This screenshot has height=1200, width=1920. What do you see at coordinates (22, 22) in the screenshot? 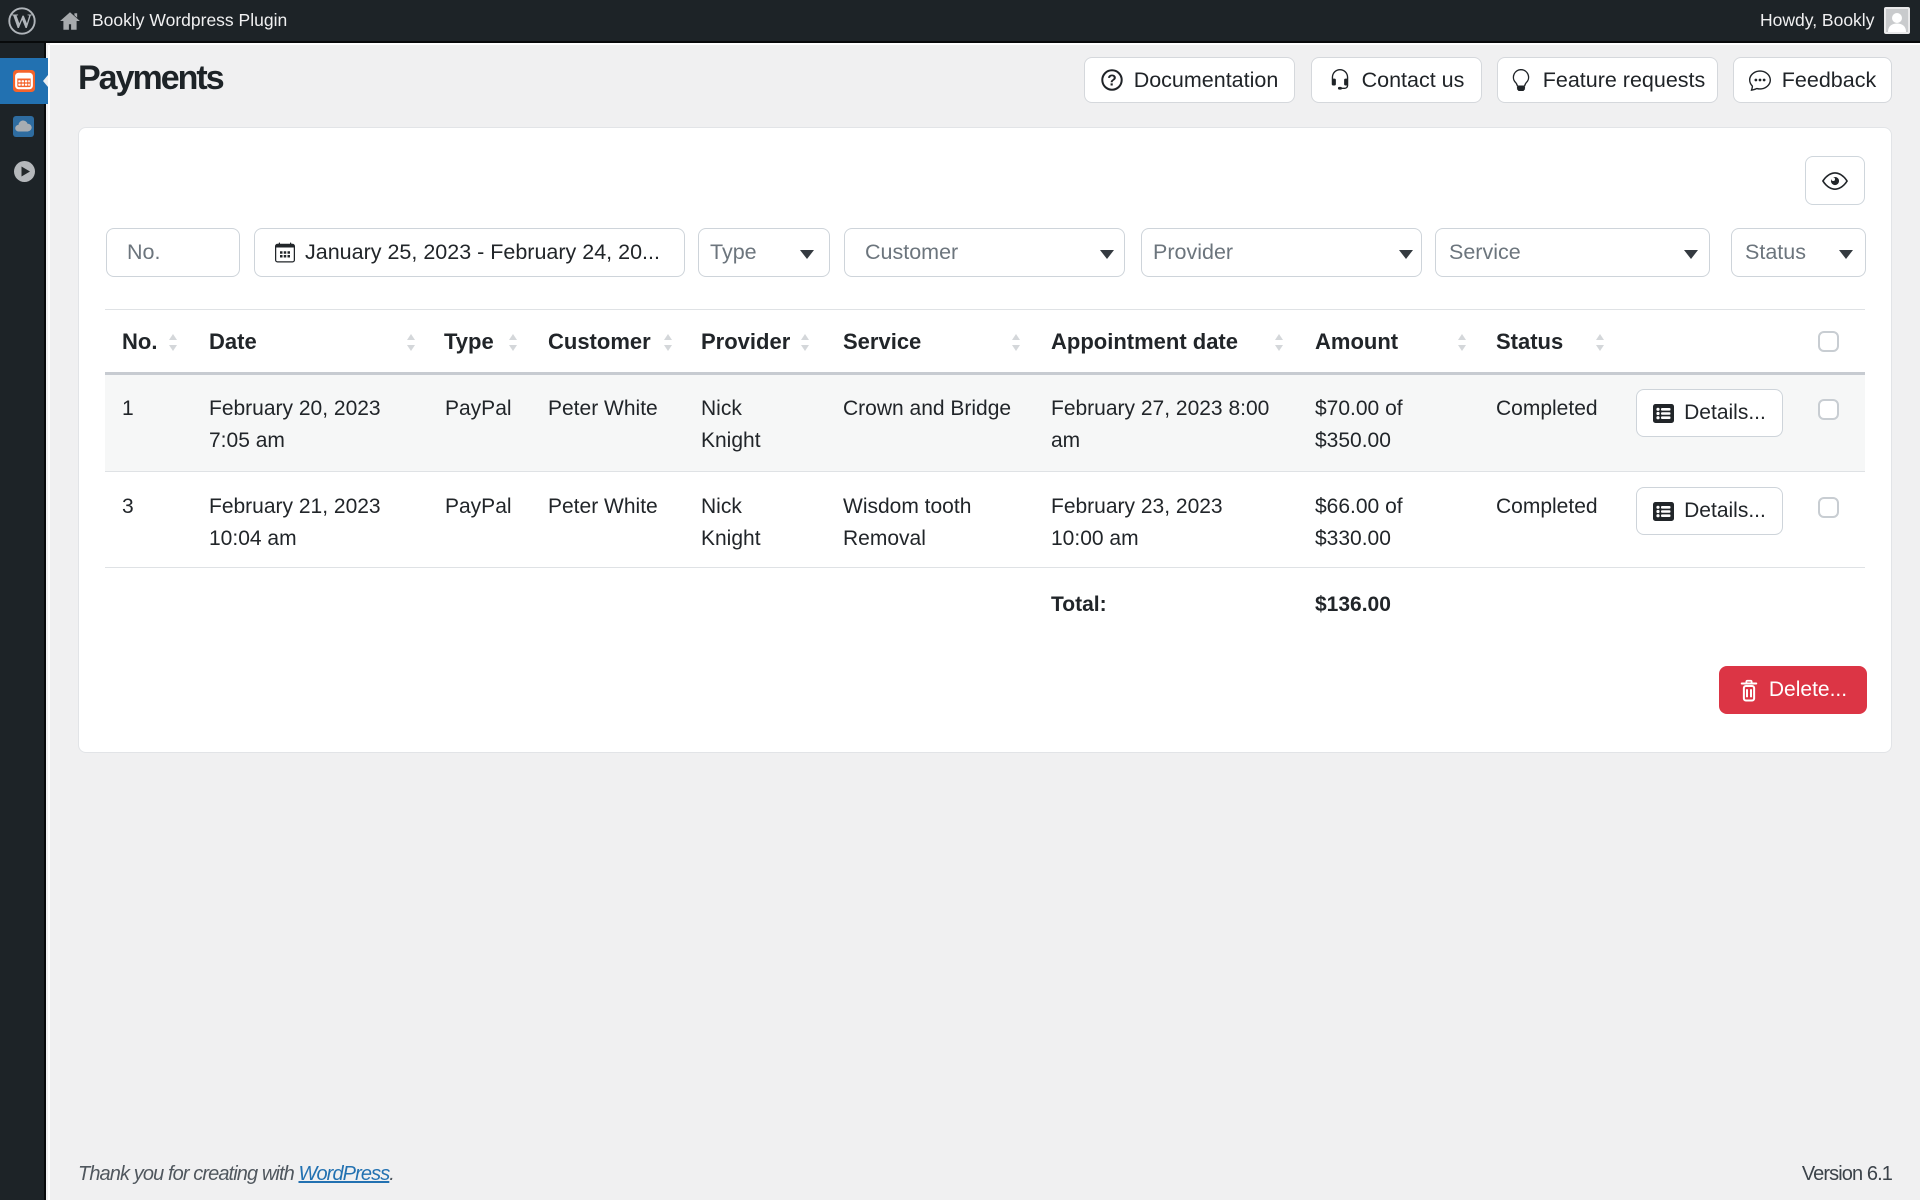
I see `svg-text: W` at bounding box center [22, 22].